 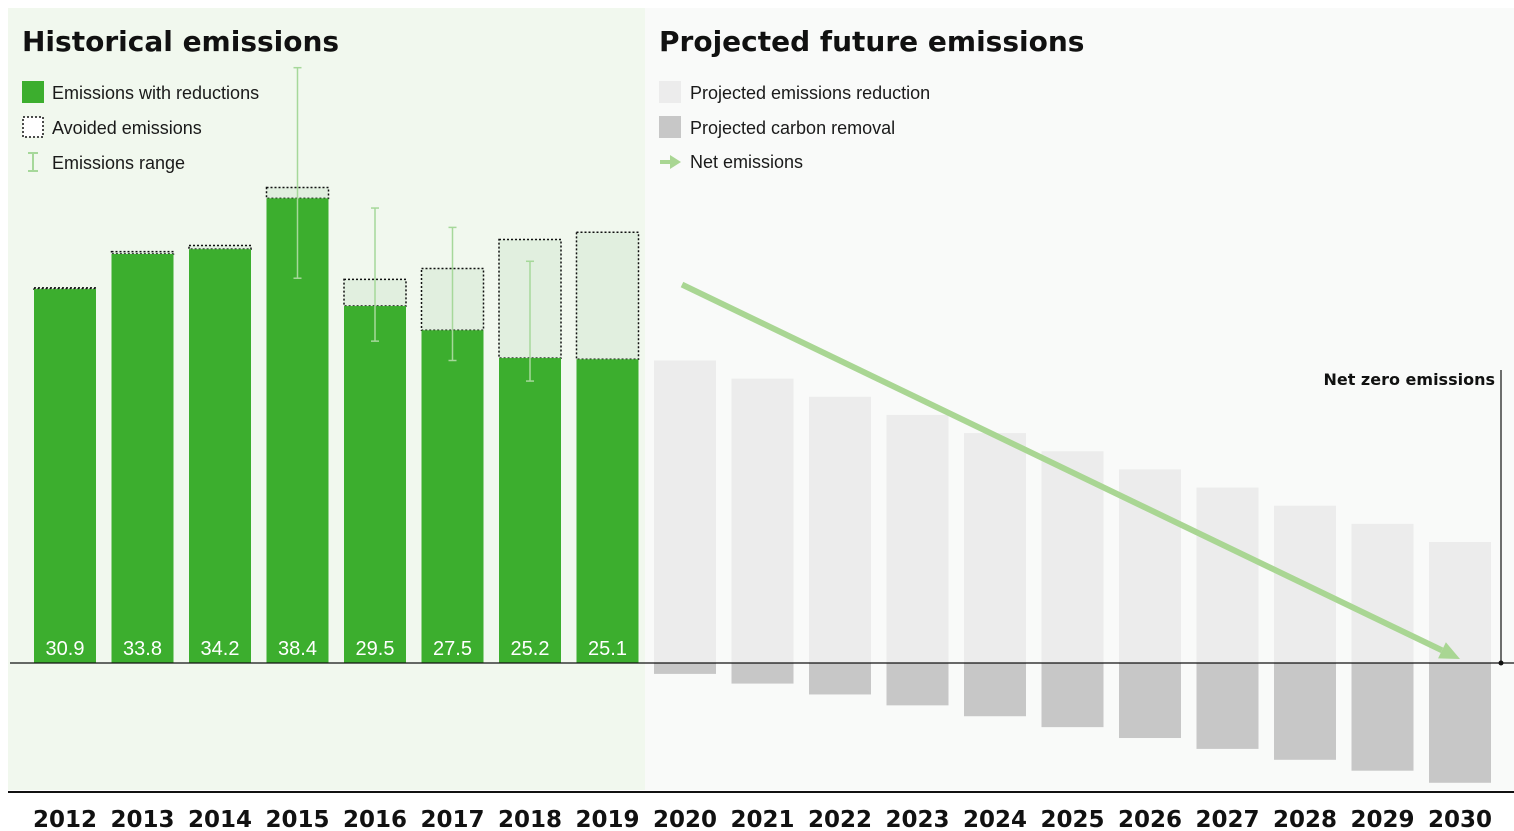 I want to click on value-label-2019: 25.1, so click(x=607, y=649).